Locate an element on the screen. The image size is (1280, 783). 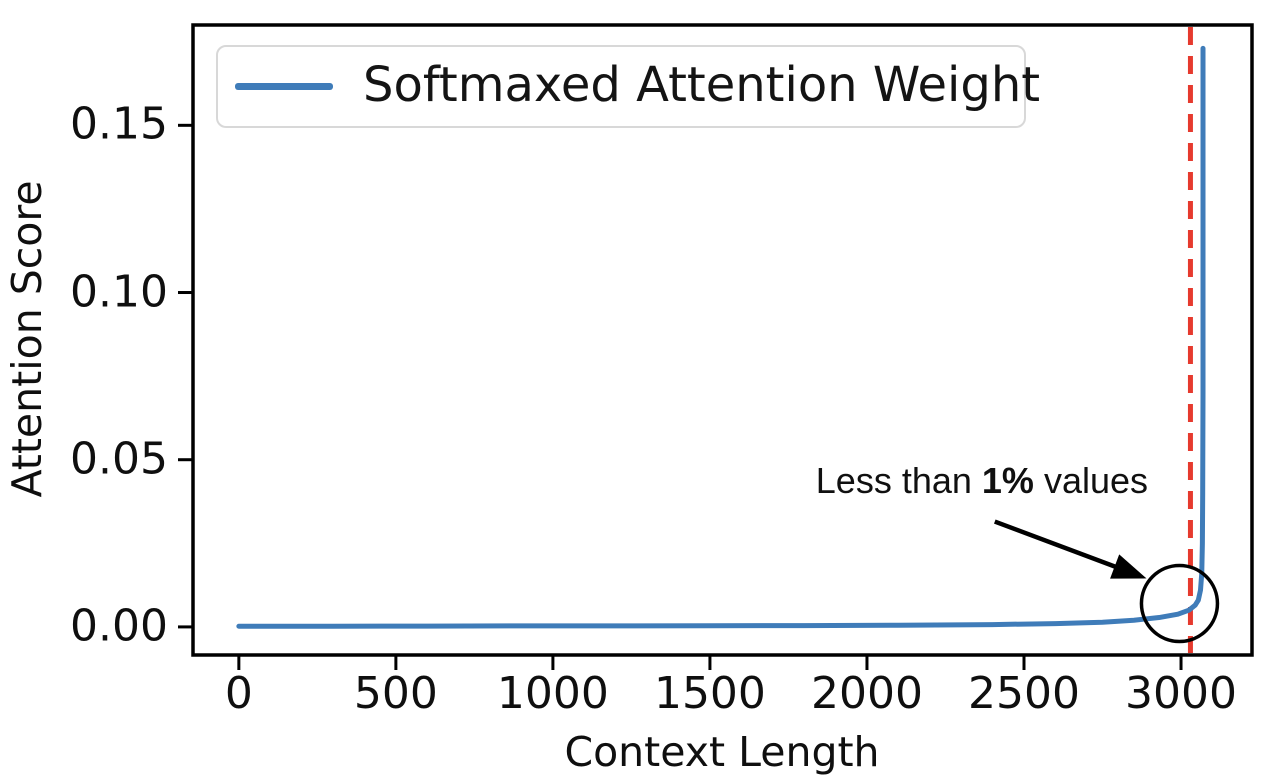
x-axis-label: Context Length is located at coordinates (722, 752).